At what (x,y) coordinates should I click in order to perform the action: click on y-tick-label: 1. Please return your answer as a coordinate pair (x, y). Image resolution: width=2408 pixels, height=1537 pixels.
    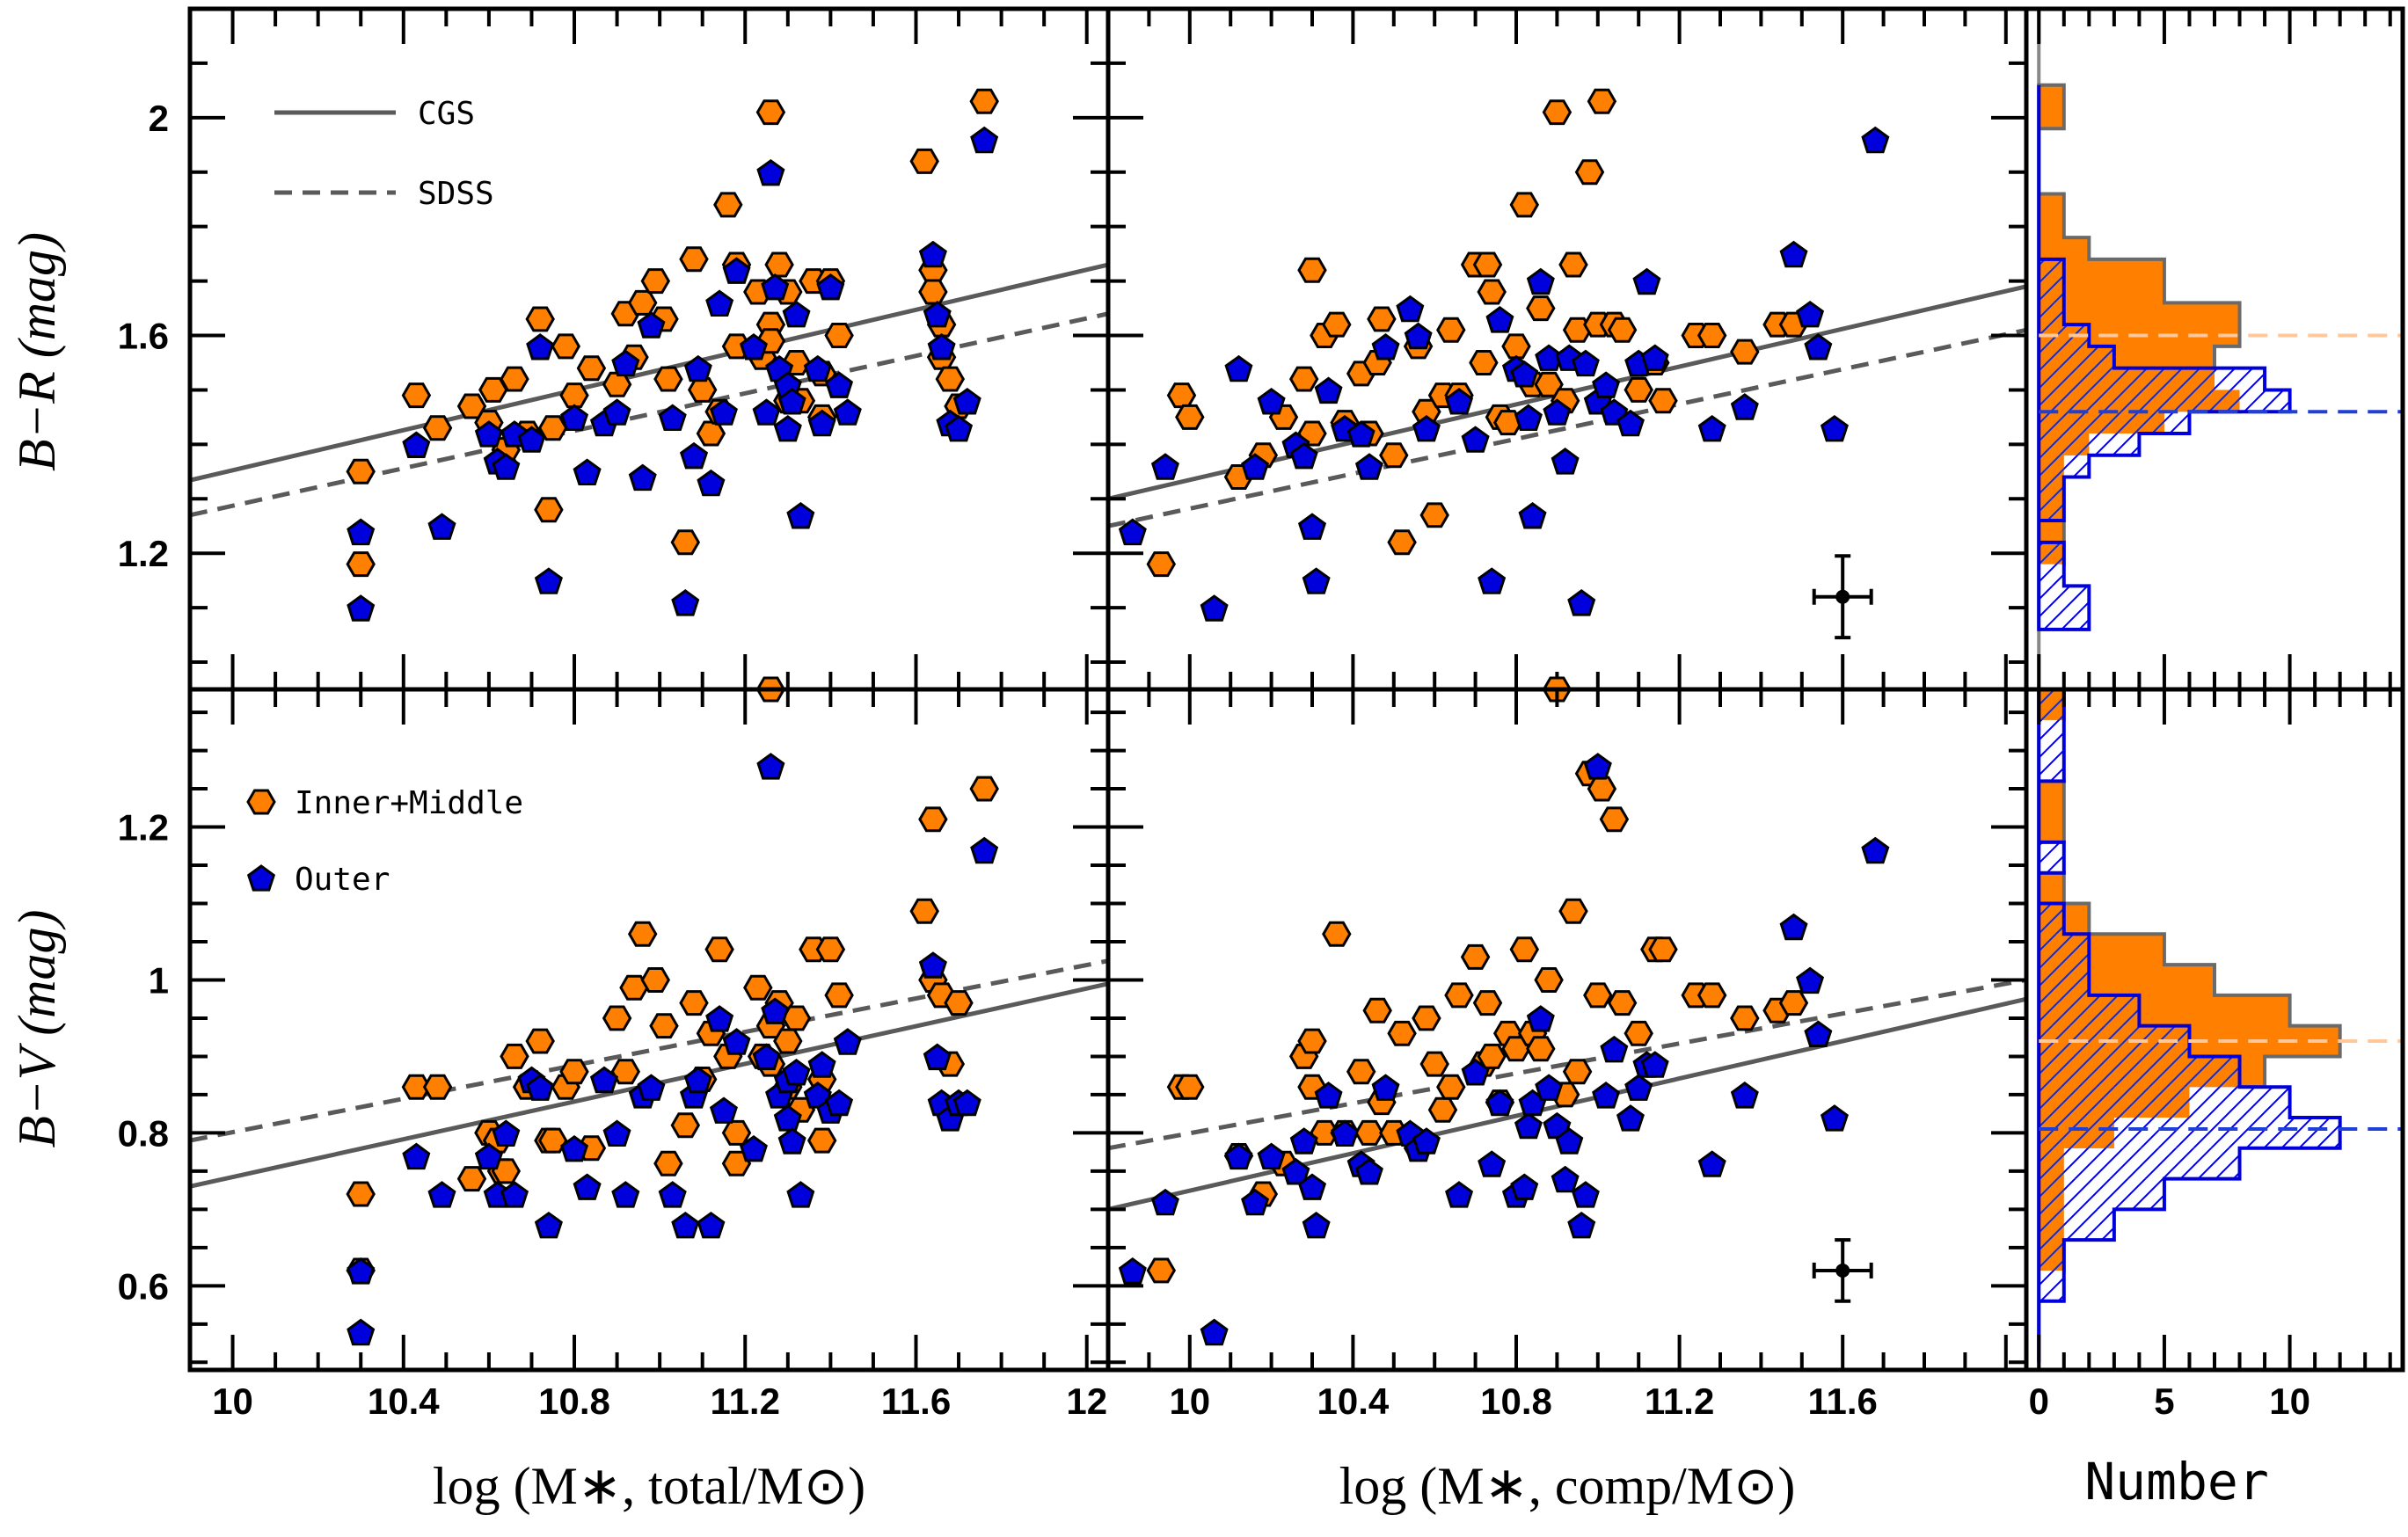
    Looking at the image, I should click on (159, 980).